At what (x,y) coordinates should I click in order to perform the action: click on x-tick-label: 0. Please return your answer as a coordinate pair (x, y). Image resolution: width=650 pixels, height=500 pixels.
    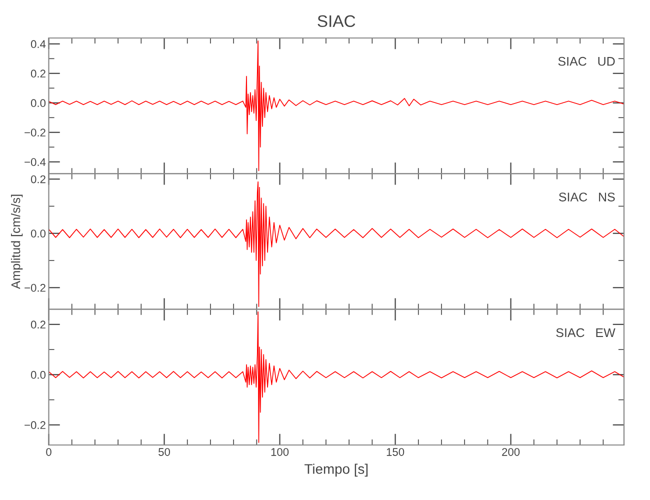
    Looking at the image, I should click on (49, 452).